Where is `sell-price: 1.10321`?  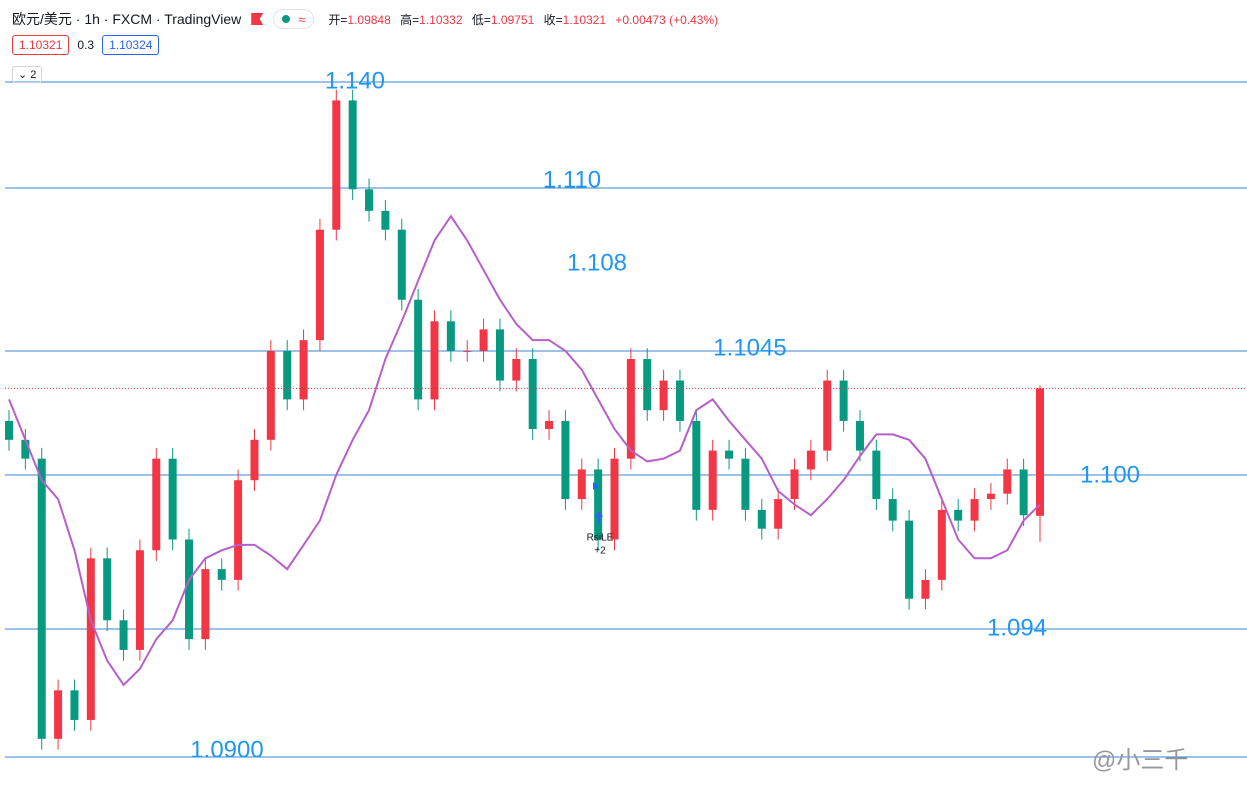 sell-price: 1.10321 is located at coordinates (41, 45).